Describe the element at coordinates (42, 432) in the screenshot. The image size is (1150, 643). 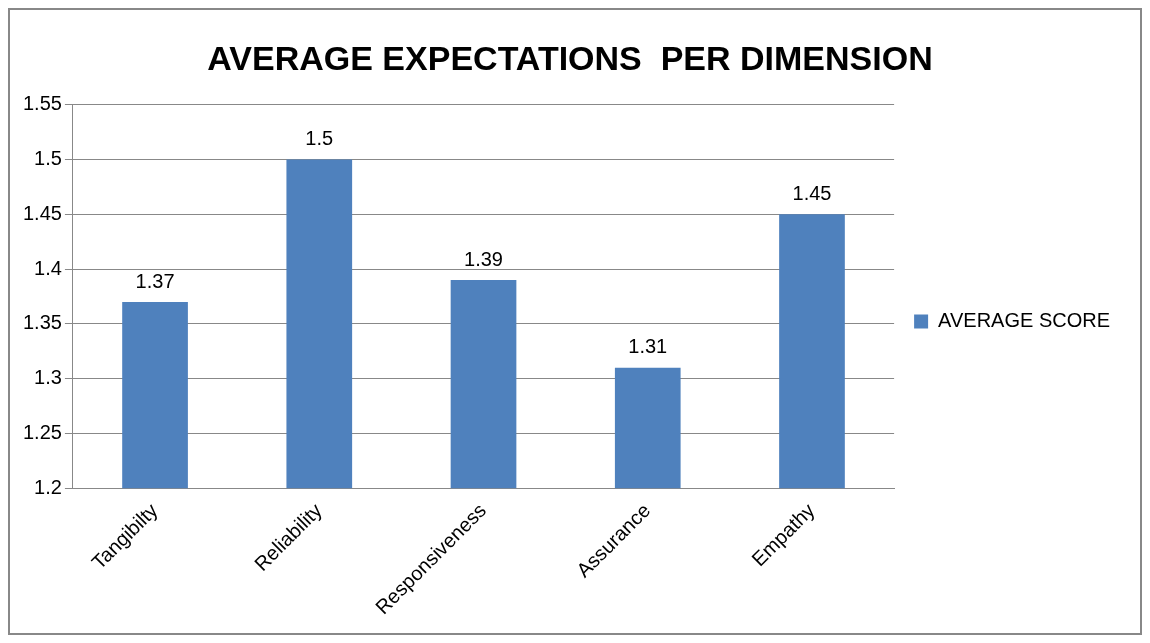
I see `y-tick-label: 1.25` at that location.